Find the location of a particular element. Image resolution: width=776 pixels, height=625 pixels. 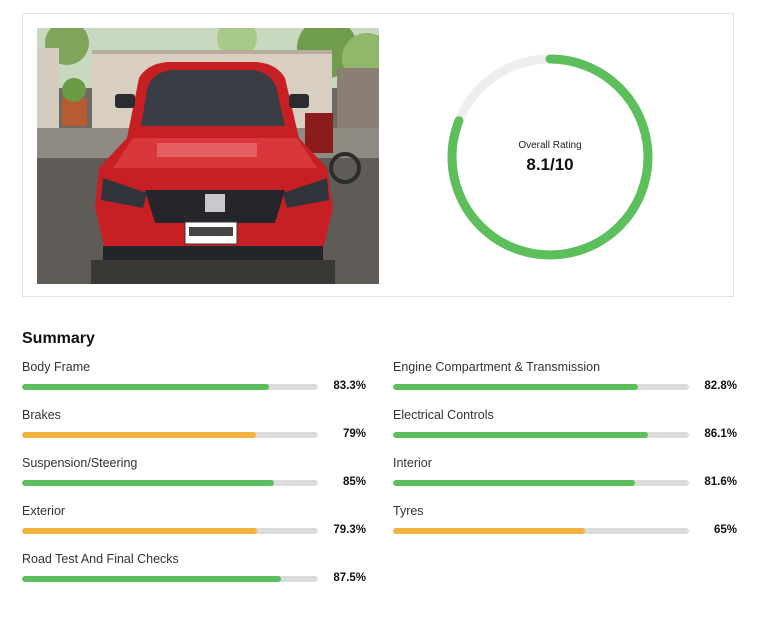

metric-label: Interior is located at coordinates (412, 463).